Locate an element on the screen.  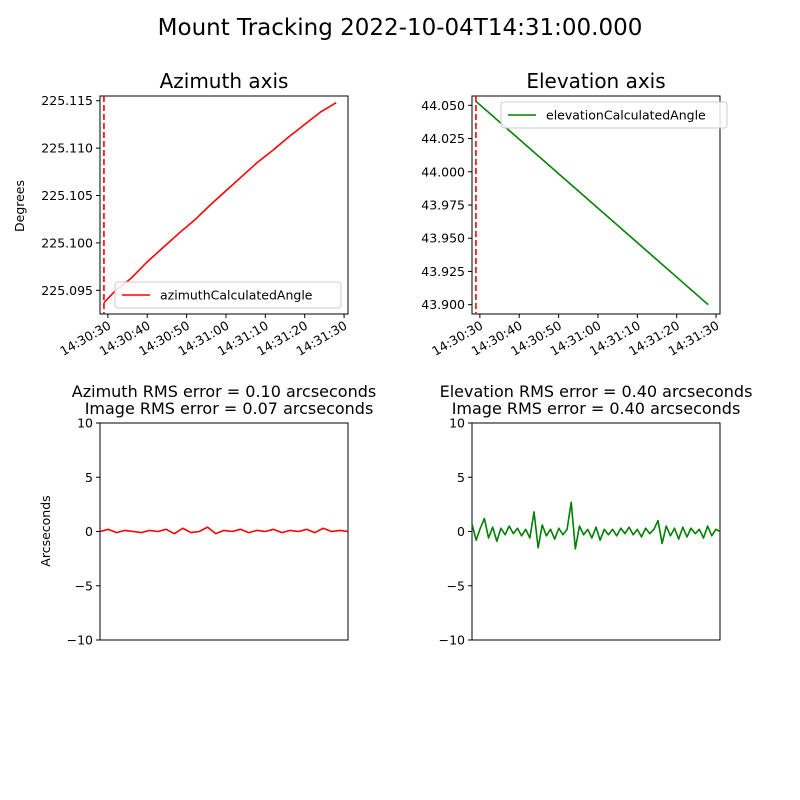
azimuth-axis-title: Azimuth axis is located at coordinates (224, 81).